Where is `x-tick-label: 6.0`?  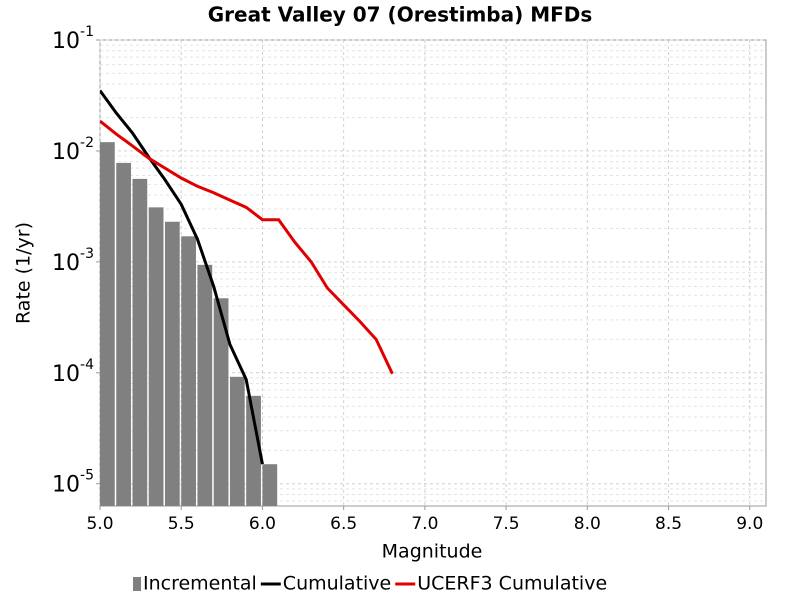 x-tick-label: 6.0 is located at coordinates (262, 524).